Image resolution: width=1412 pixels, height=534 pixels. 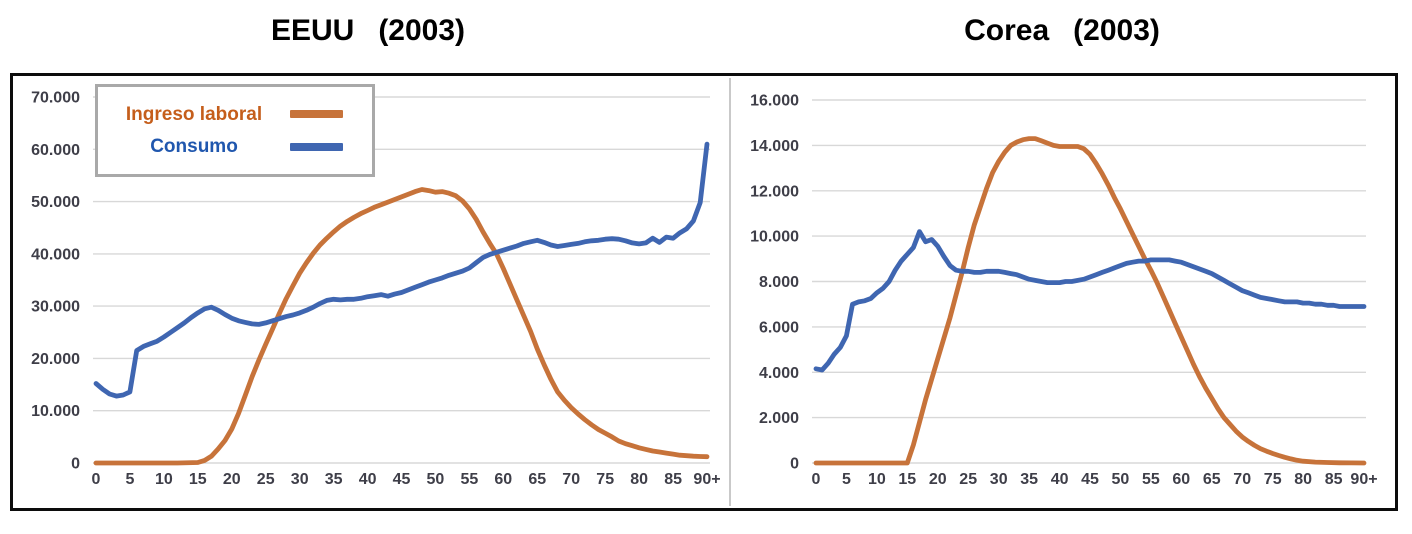 I want to click on panel-divider, so click(x=730, y=292).